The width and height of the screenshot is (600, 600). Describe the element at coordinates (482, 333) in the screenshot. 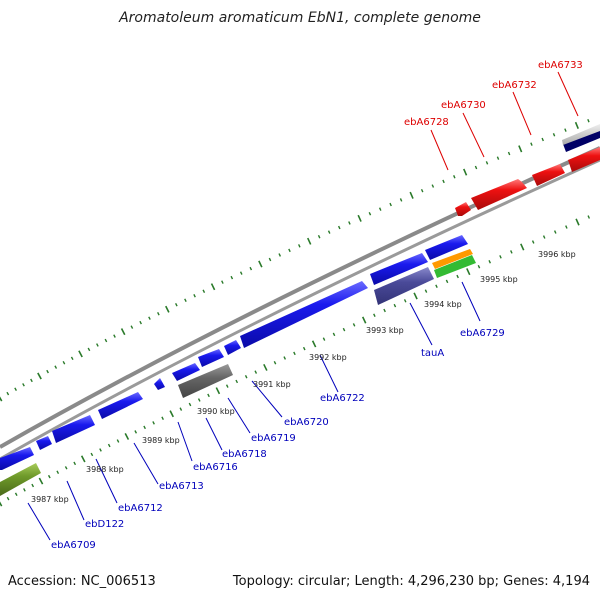

I see `gene-label-ebA6729: ebA6729` at that location.